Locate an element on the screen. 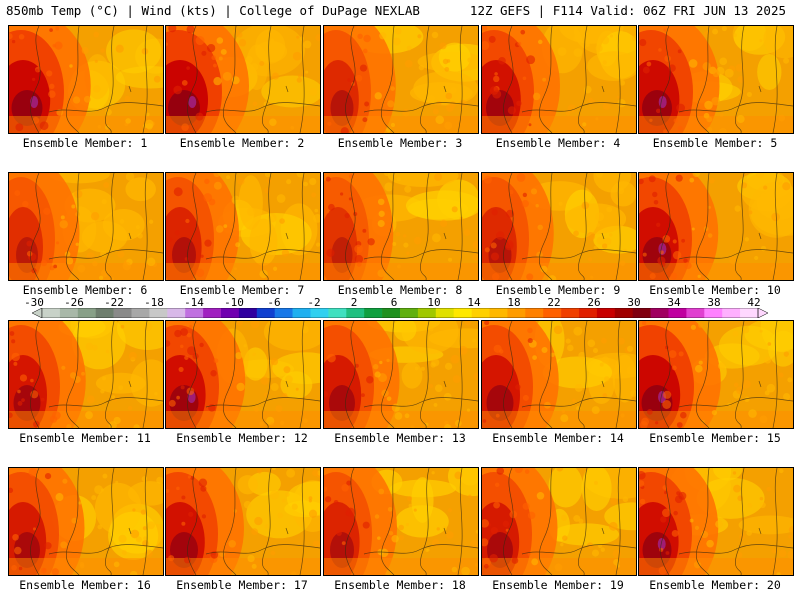 The height and width of the screenshot is (600, 800). colorbar-tick-label: -10 is located at coordinates (234, 302).